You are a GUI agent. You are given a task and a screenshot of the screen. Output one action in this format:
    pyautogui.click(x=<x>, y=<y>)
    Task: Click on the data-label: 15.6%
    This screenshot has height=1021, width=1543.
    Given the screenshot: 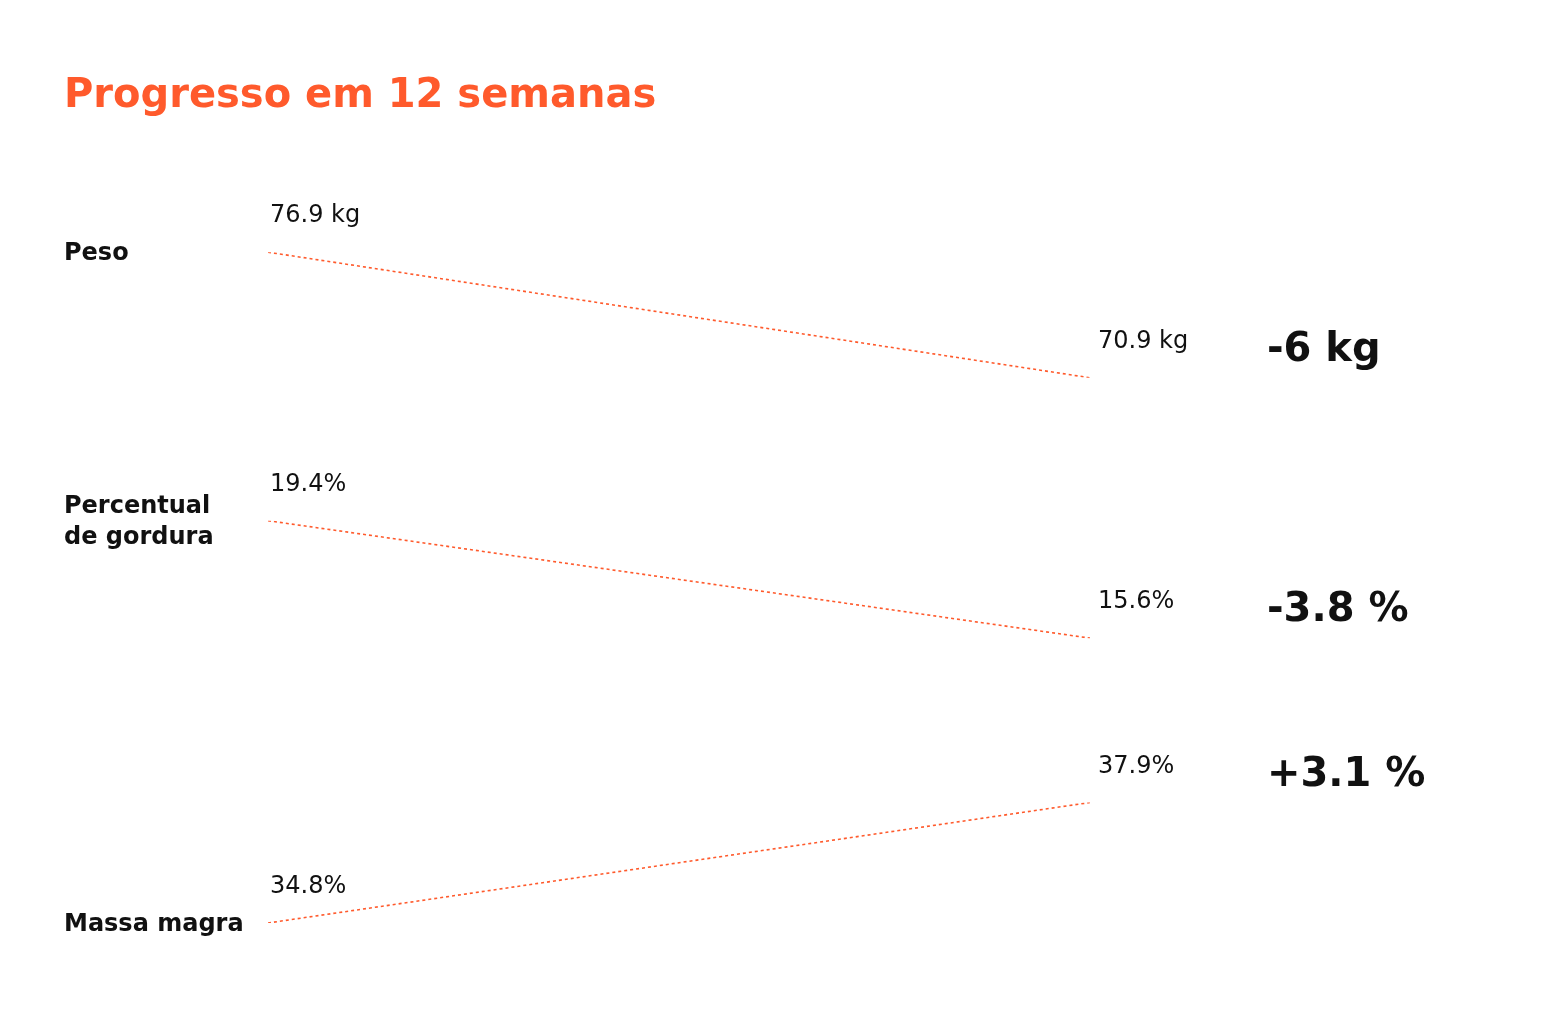 What is the action you would take?
    pyautogui.click(x=1136, y=600)
    